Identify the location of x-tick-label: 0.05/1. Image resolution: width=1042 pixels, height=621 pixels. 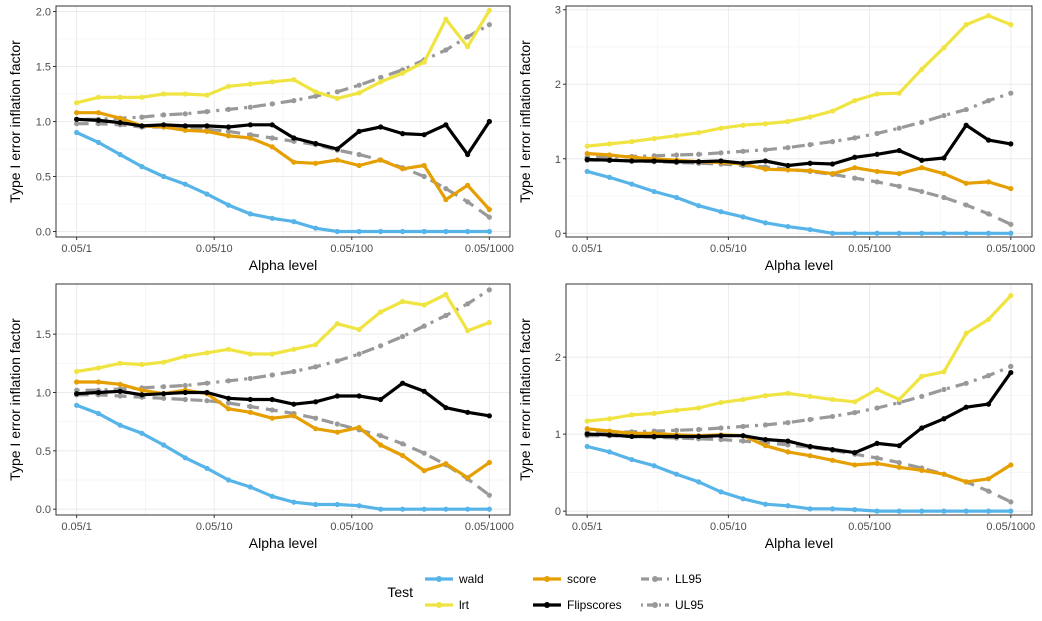
(76, 249).